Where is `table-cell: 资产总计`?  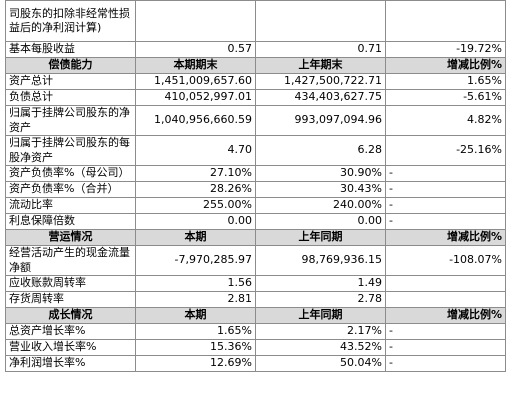
table-cell: 资产总计 is located at coordinates (70, 81).